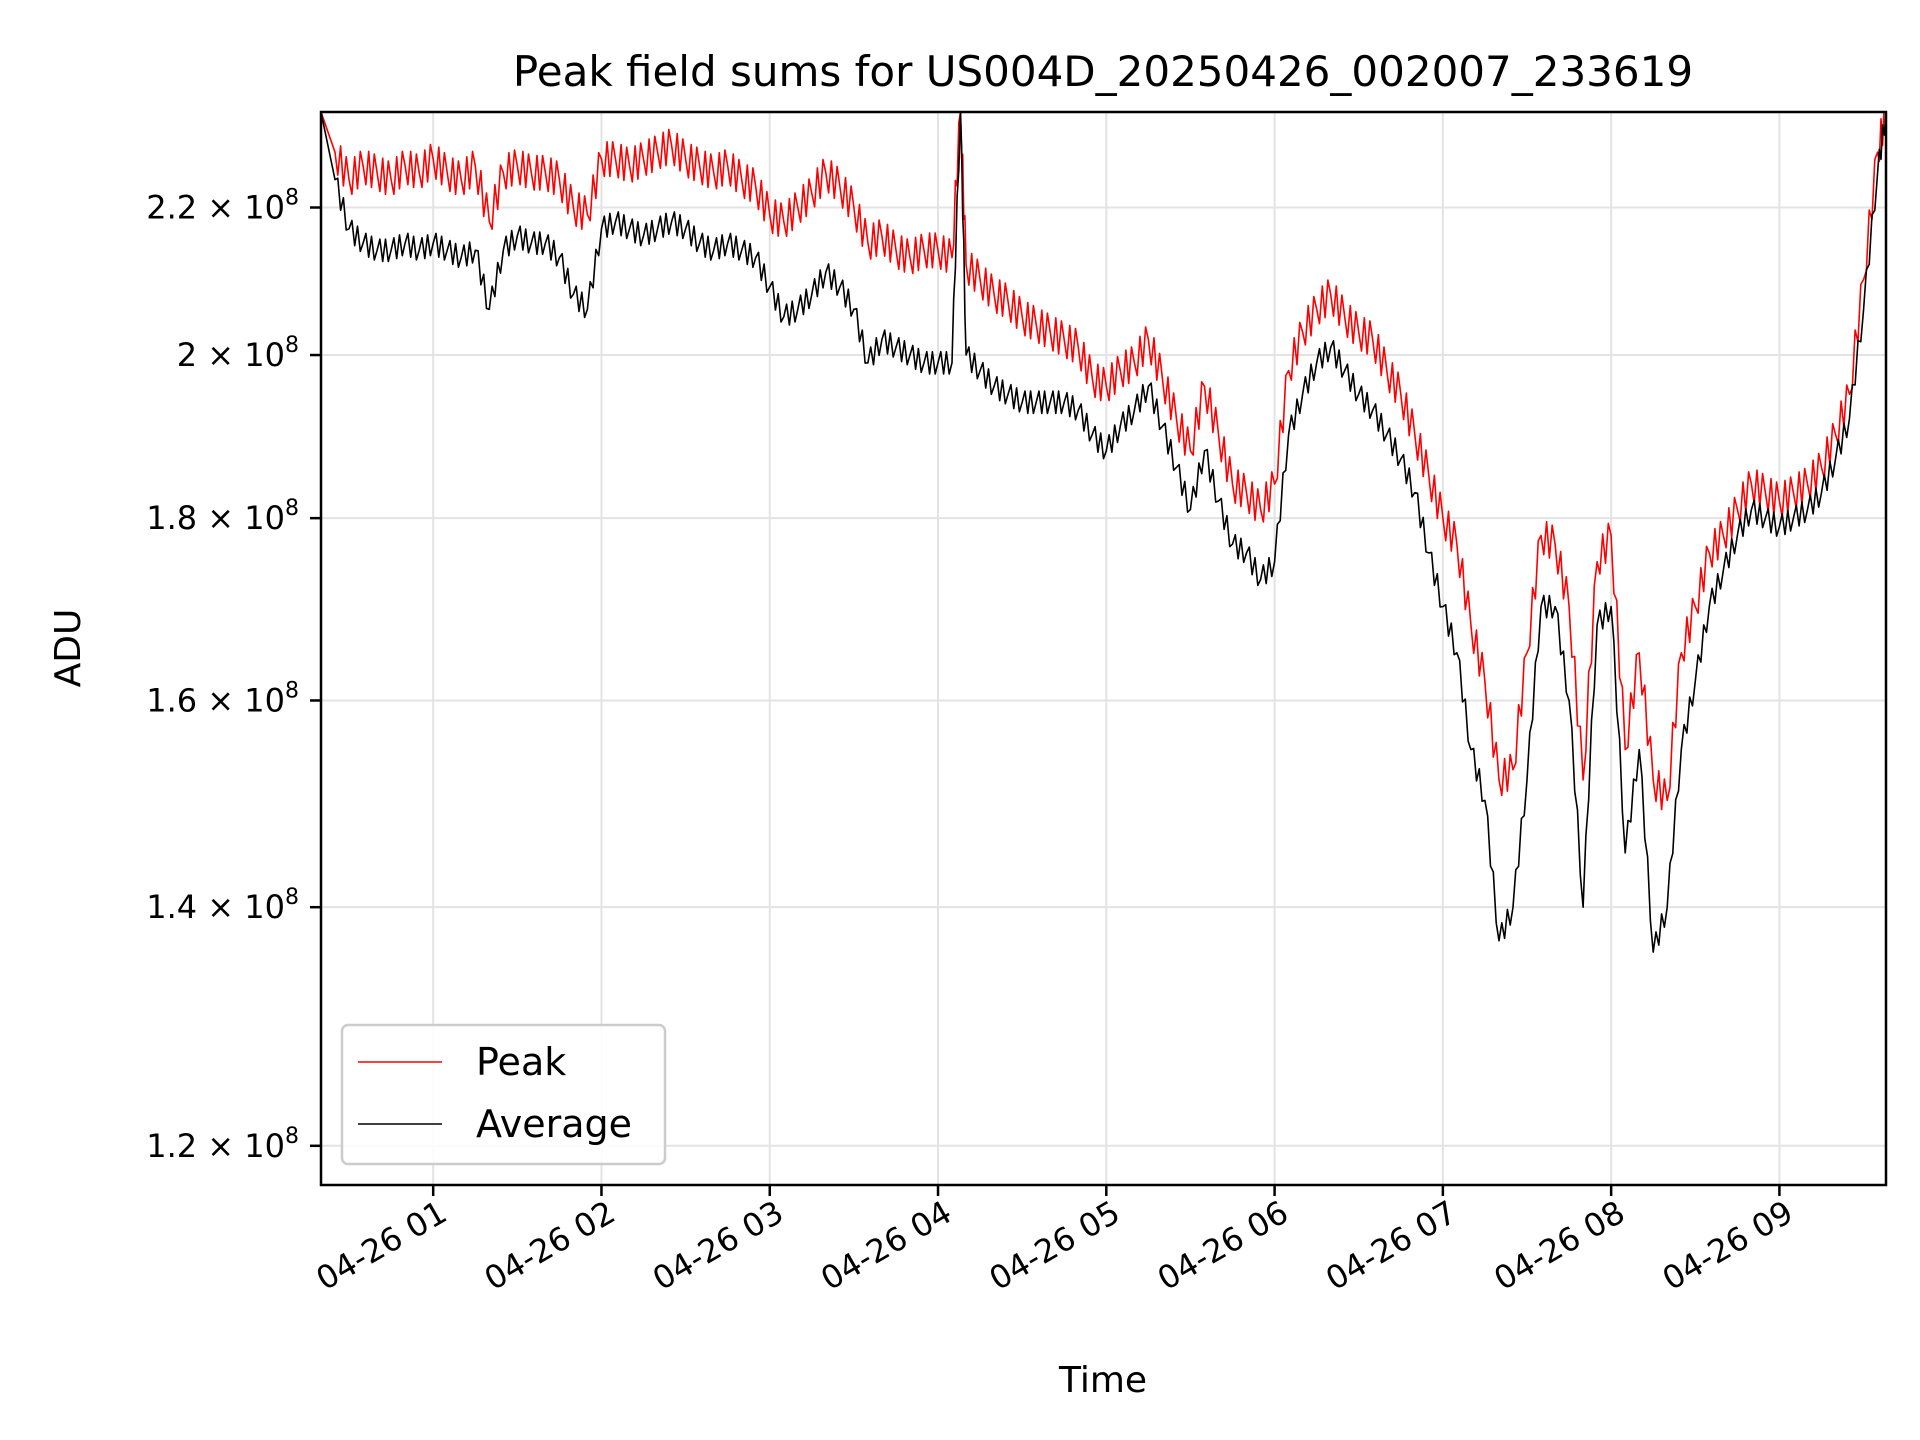  What do you see at coordinates (222, 698) in the screenshot?
I see `y-tick-label: 1.6 × 108` at bounding box center [222, 698].